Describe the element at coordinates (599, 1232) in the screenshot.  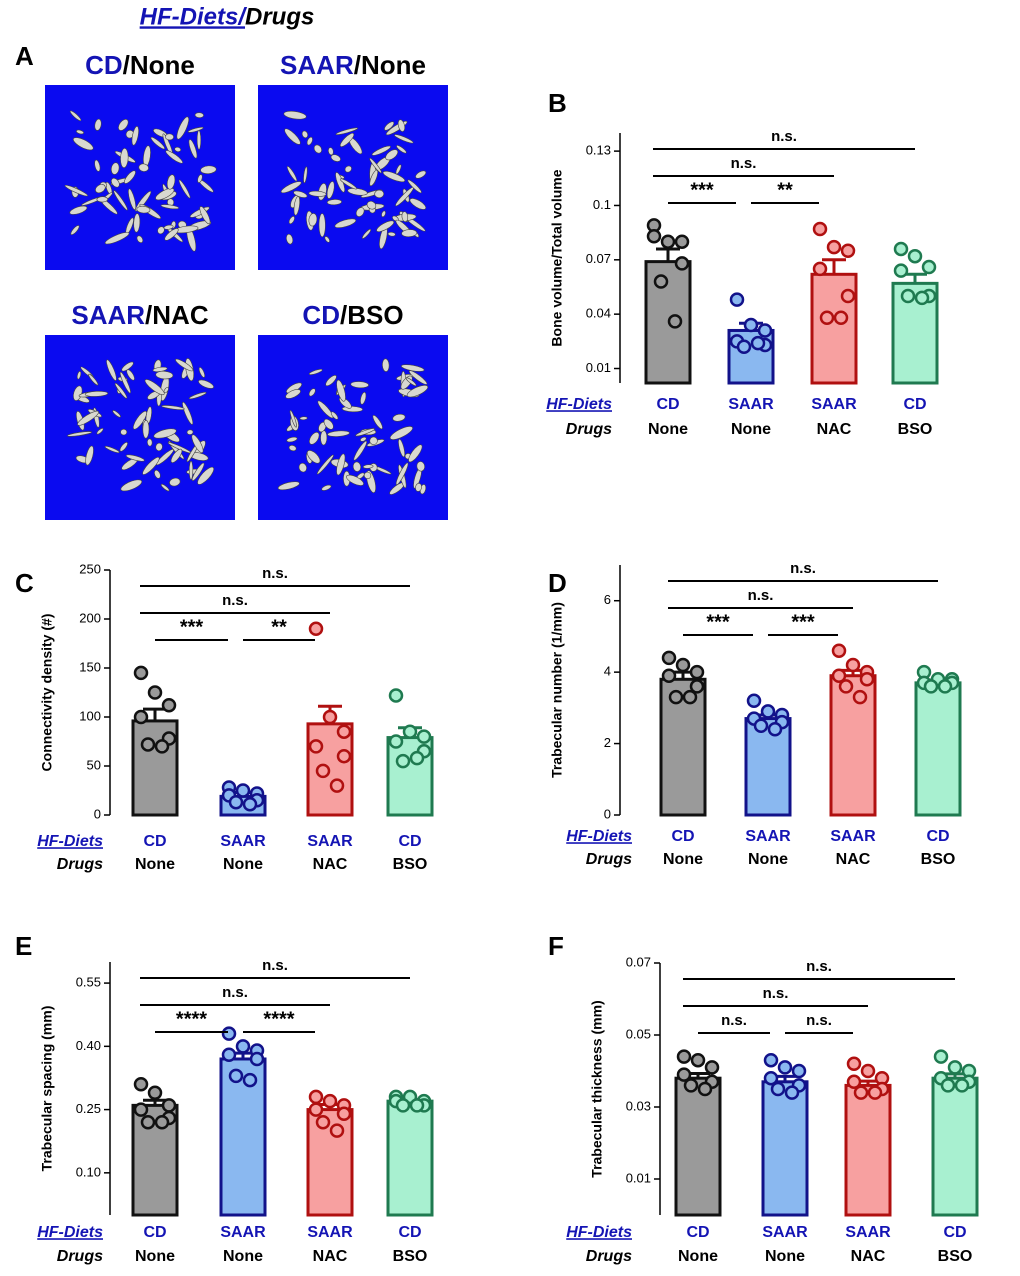
I see `row-label: HF-Diets` at that location.